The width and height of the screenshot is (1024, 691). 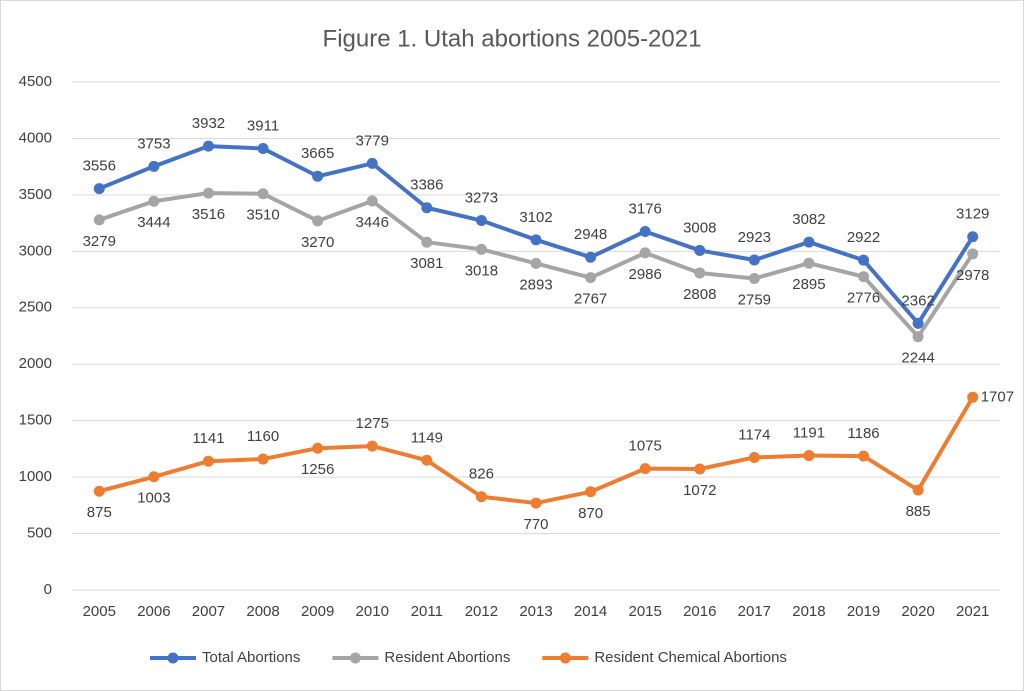 I want to click on data-label: 1174, so click(x=754, y=434).